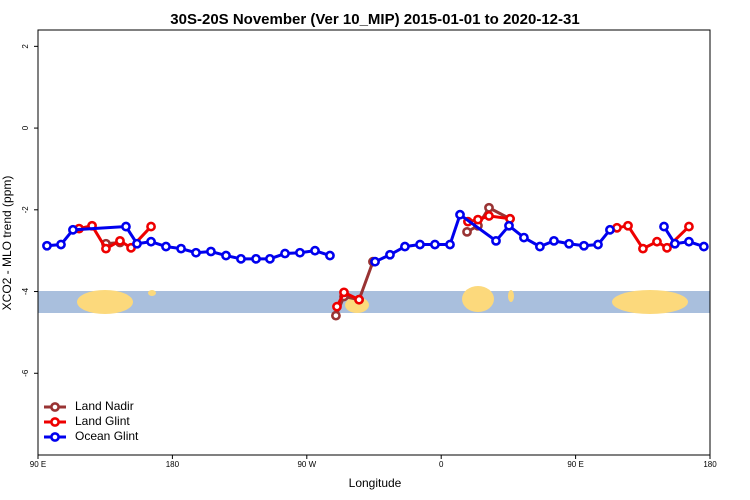 This screenshot has width=750, height=500. What do you see at coordinates (25, 210) in the screenshot?
I see `y-tick-label: -2` at bounding box center [25, 210].